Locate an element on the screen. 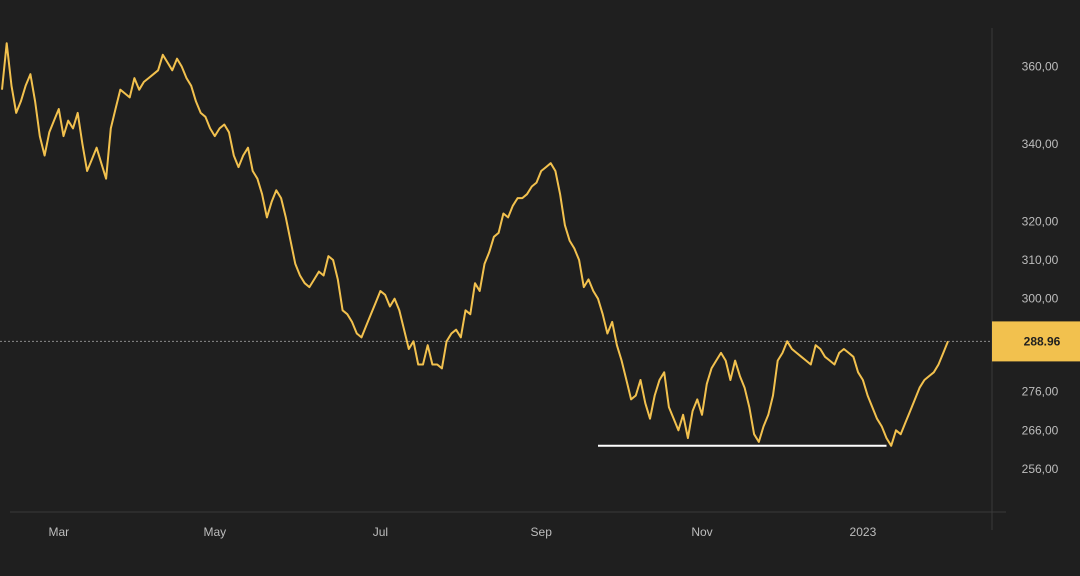  x-tick-label: Sep is located at coordinates (542, 532).